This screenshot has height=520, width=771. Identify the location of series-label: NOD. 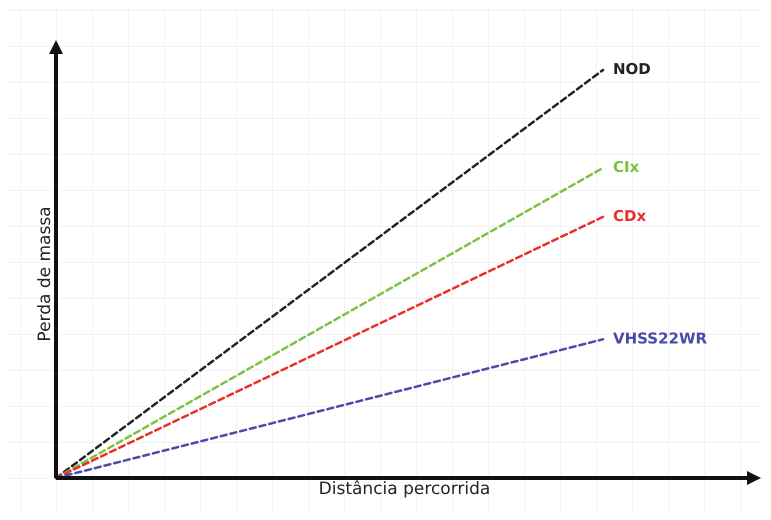
(632, 69).